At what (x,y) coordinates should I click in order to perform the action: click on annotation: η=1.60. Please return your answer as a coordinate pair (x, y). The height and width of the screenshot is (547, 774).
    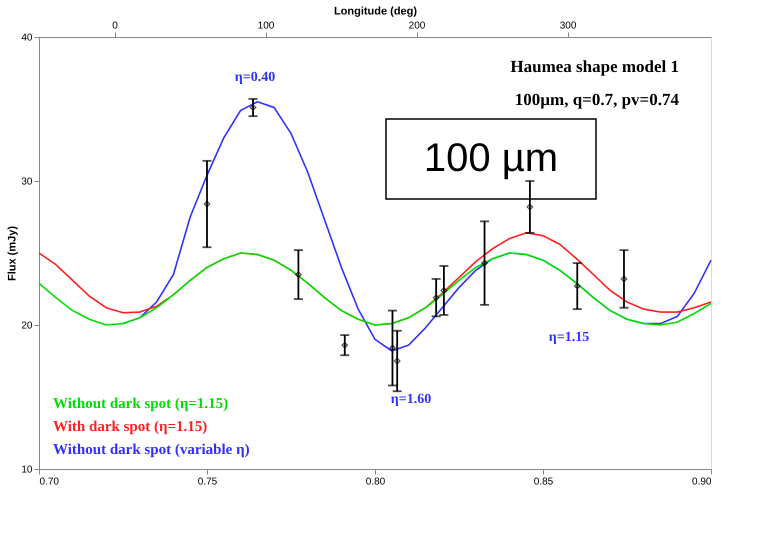
    Looking at the image, I should click on (411, 399).